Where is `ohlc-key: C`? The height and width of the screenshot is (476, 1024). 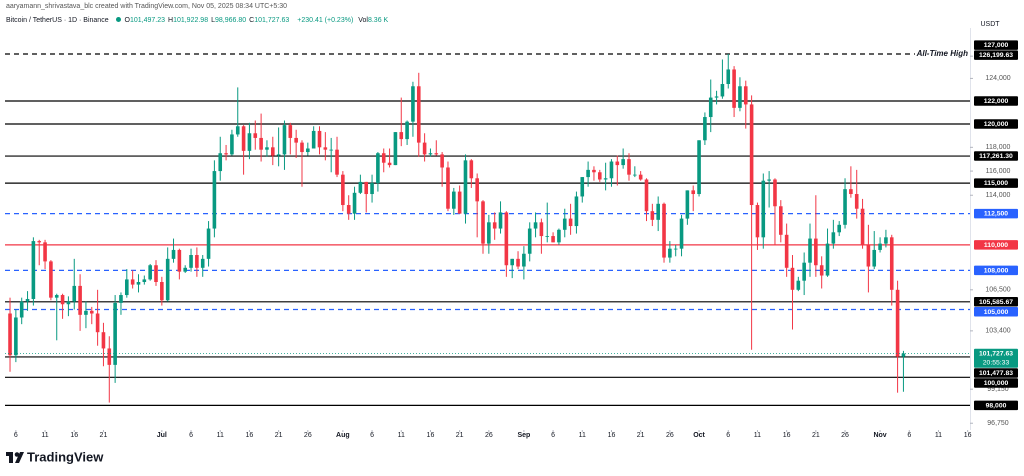
ohlc-key: C is located at coordinates (252, 20).